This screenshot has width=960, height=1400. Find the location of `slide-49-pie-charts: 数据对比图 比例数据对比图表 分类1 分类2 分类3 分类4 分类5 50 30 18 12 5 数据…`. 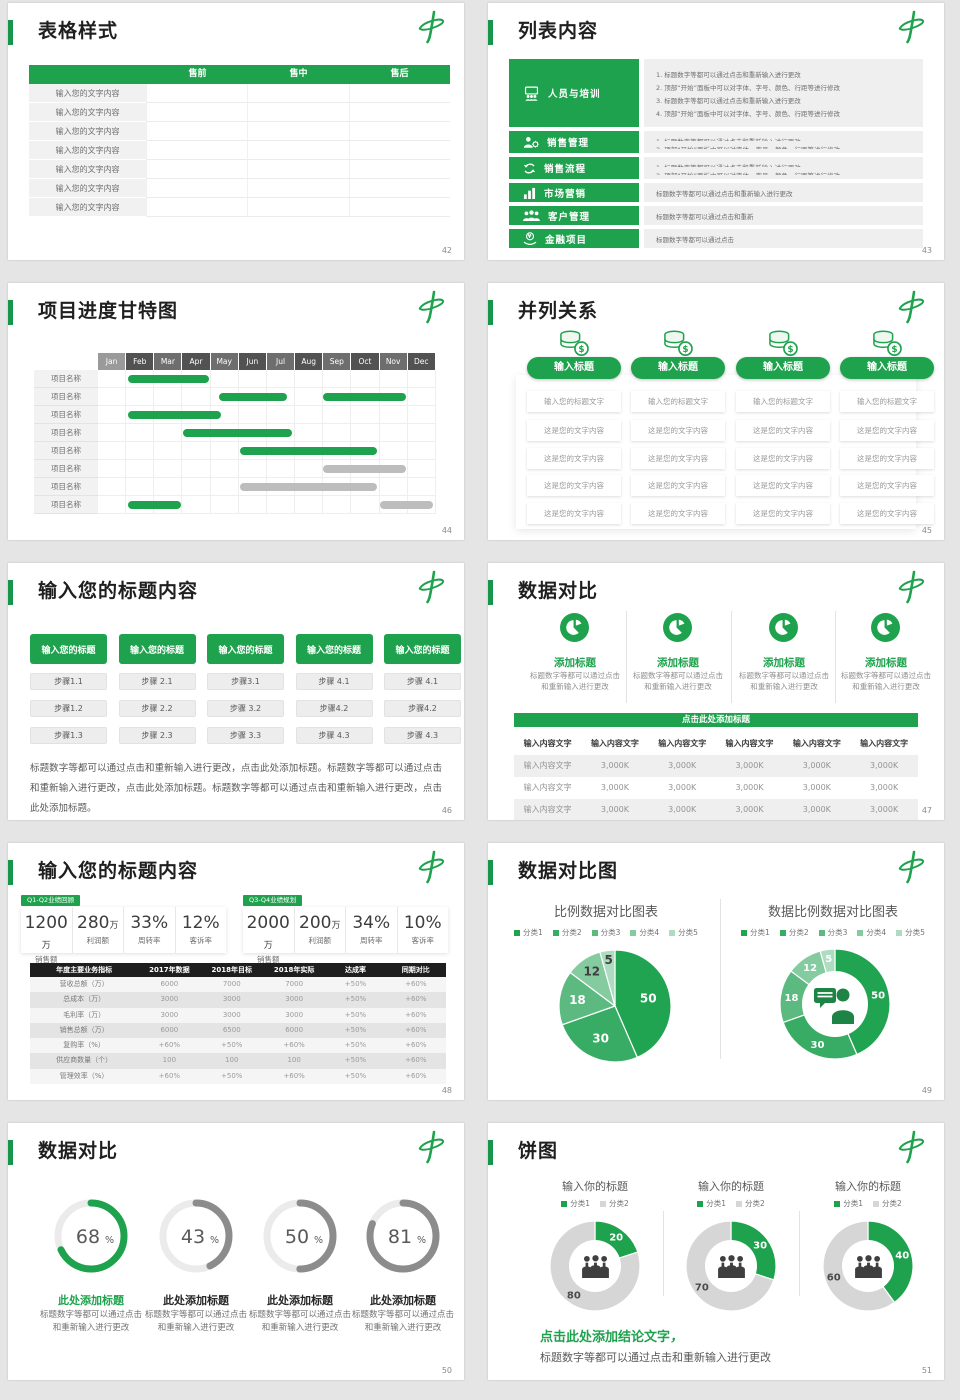

slide-49-pie-charts: 数据对比图 比例数据对比图表 分类1 分类2 分类3 分类4 分类5 50 30 18 12 5 数据… is located at coordinates (716, 971).